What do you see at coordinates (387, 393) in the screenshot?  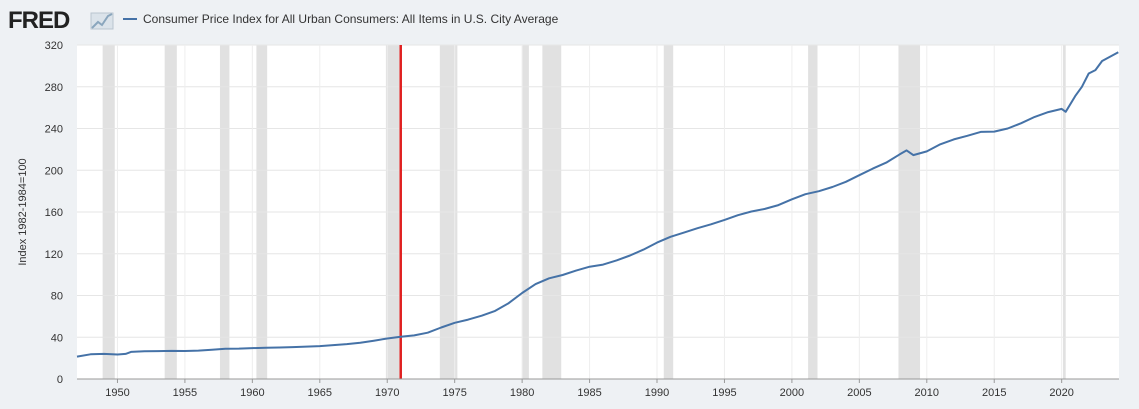 I see `x-tick-label: 1970` at bounding box center [387, 393].